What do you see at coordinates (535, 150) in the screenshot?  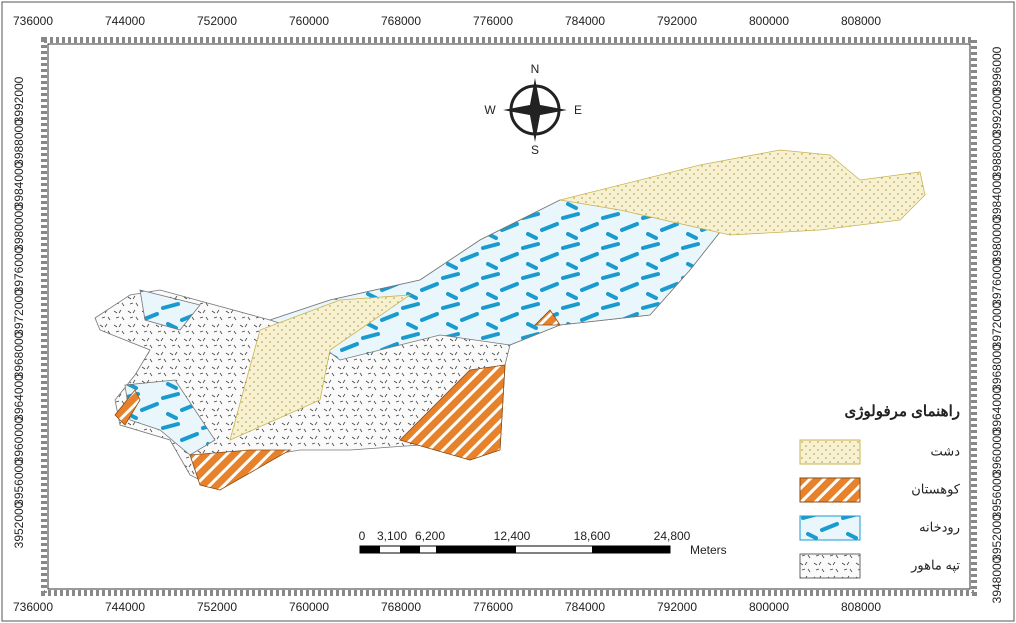 I see `compass-s: S` at bounding box center [535, 150].